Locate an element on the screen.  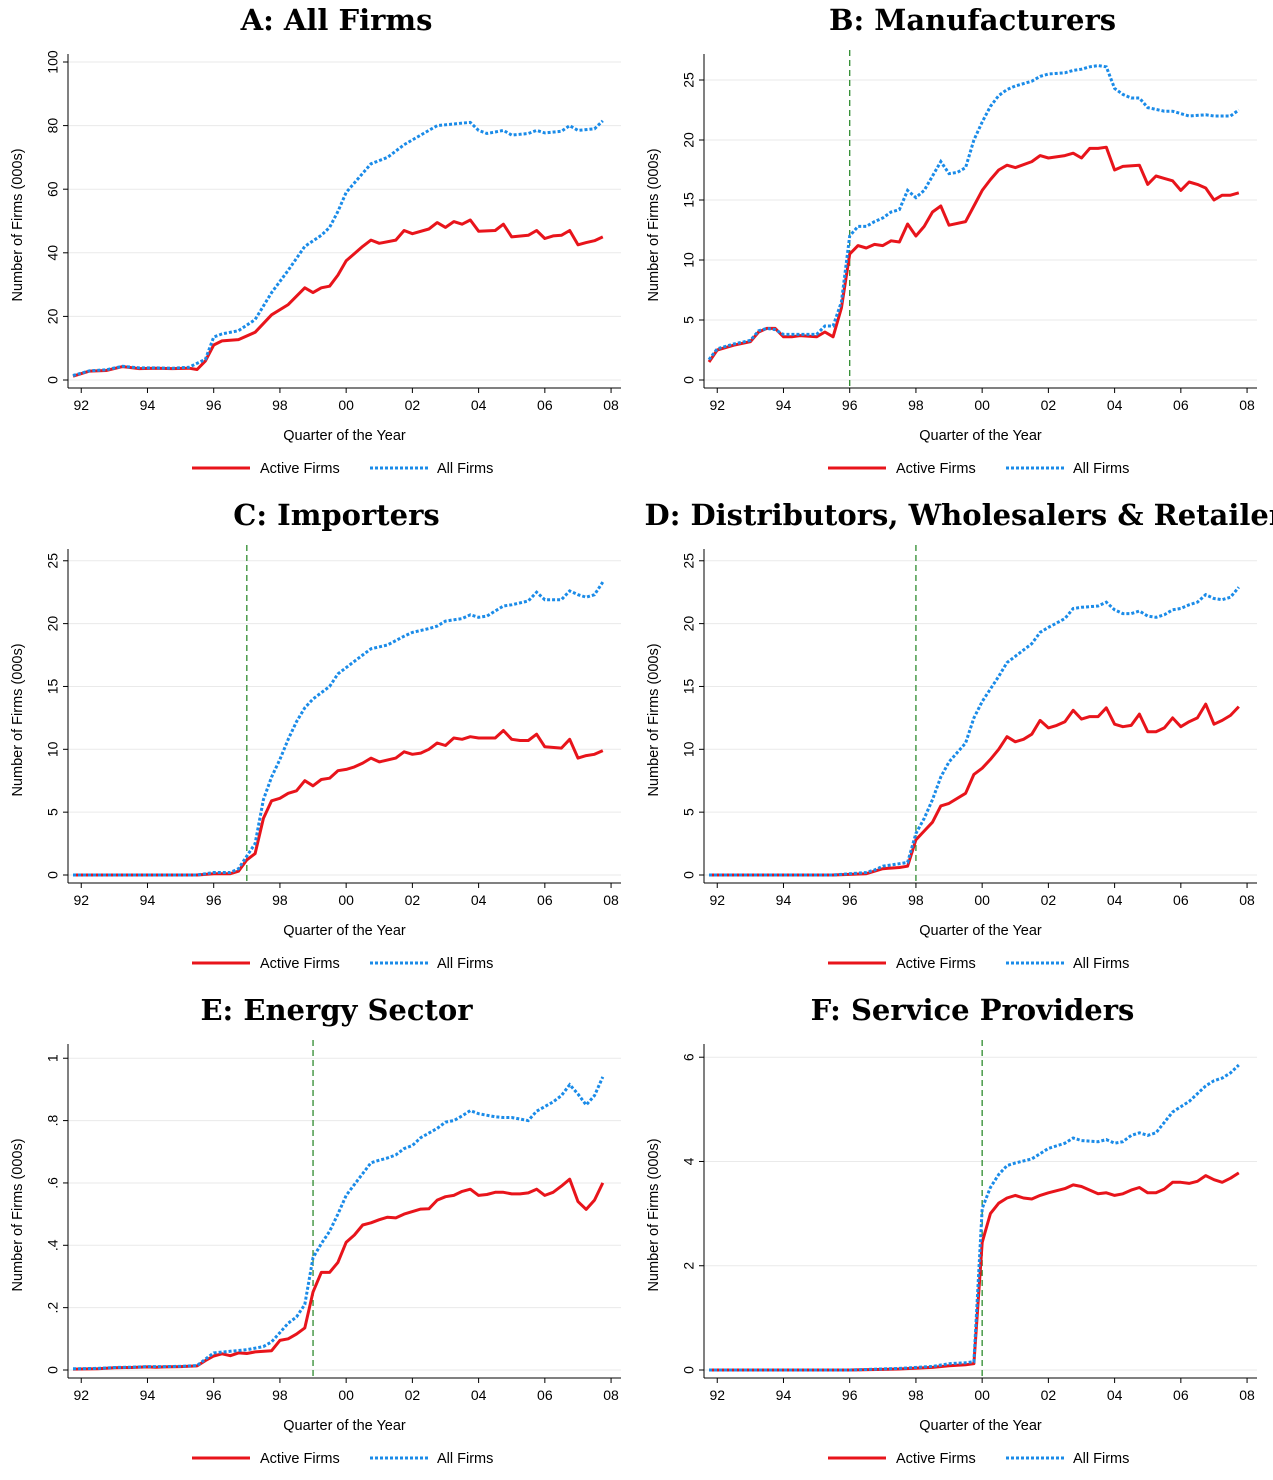
chart-title: A: All Firms is located at coordinates (336, 20).